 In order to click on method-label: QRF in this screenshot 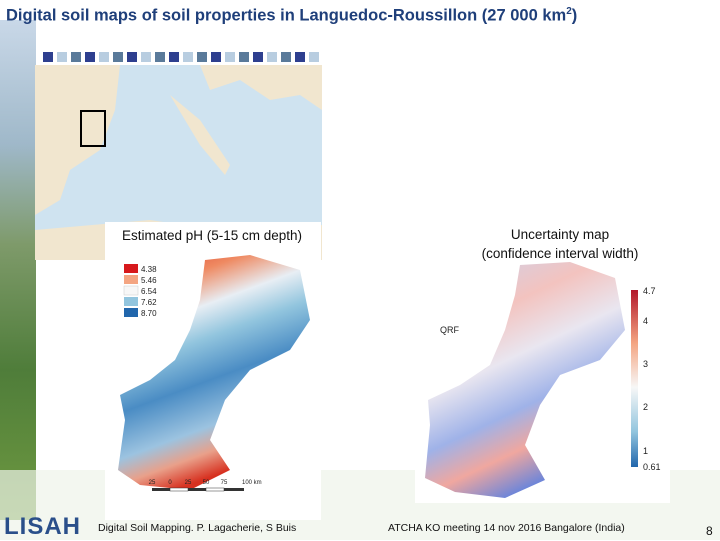, I will do `click(450, 330)`.